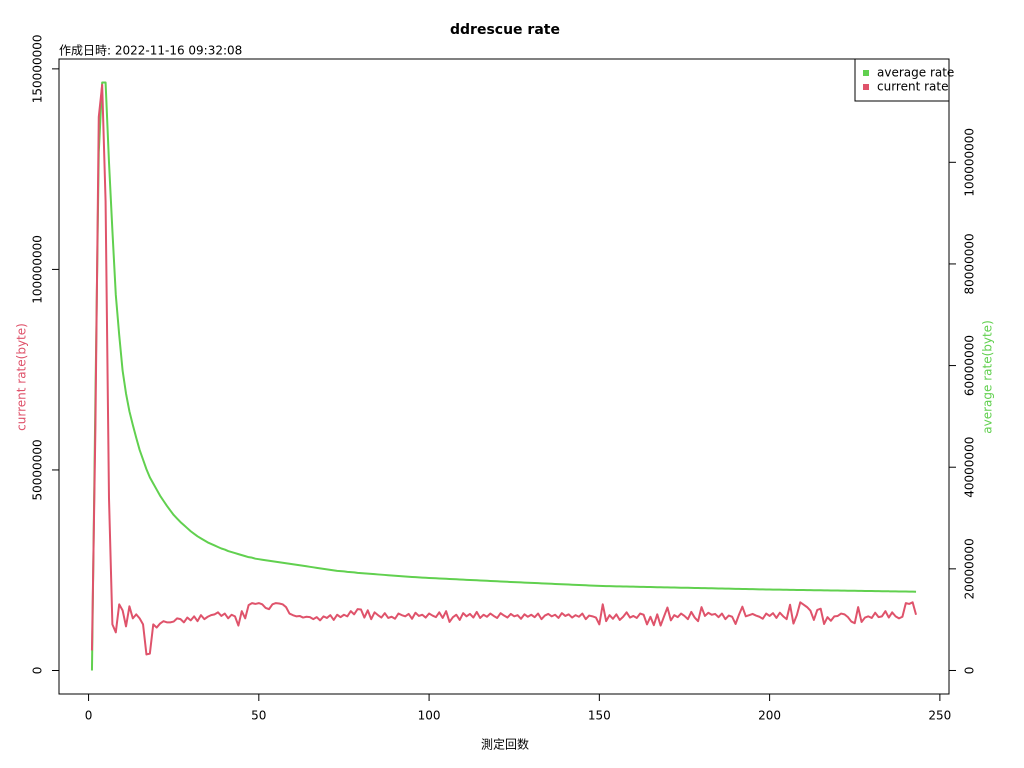 This screenshot has width=1024, height=768. What do you see at coordinates (970, 671) in the screenshot?
I see `y2-tick-label: 0` at bounding box center [970, 671].